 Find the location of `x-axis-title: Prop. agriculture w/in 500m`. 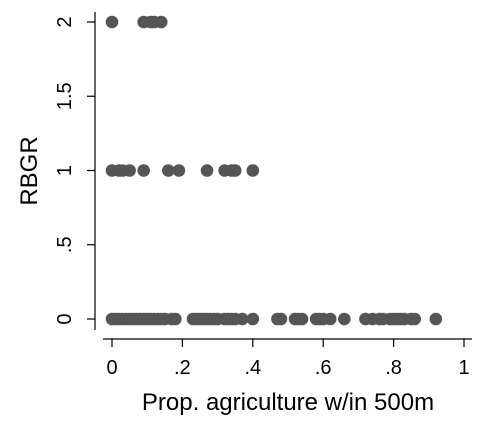

x-axis-title: Prop. agriculture w/in 500m is located at coordinates (288, 402).